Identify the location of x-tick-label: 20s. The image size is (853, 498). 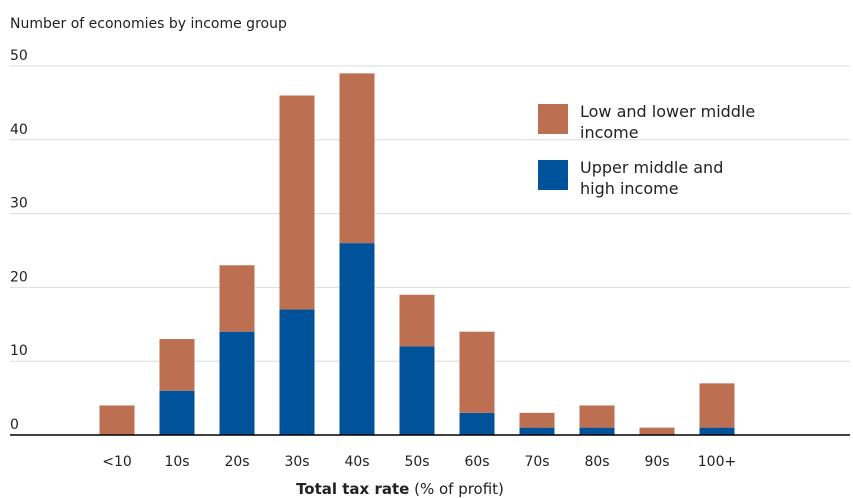
(236, 462).